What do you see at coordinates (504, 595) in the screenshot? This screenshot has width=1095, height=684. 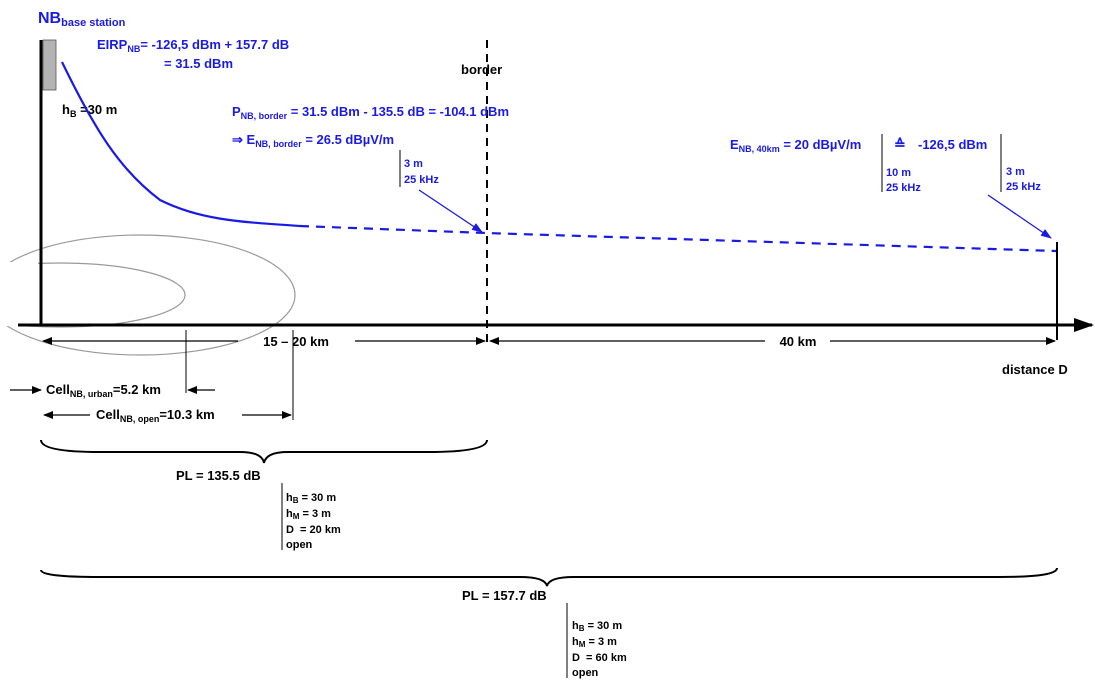 I see `pl2-label: PL = 157.7 dB` at bounding box center [504, 595].